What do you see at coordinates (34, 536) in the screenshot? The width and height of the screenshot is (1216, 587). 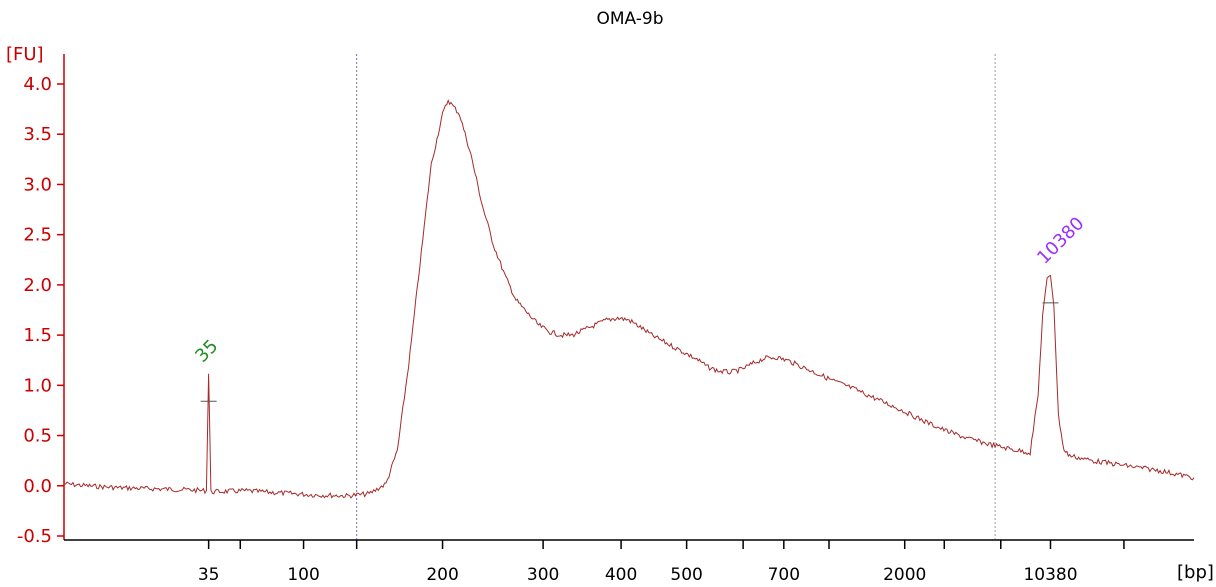 I see `y-tick-label: -0.5` at bounding box center [34, 536].